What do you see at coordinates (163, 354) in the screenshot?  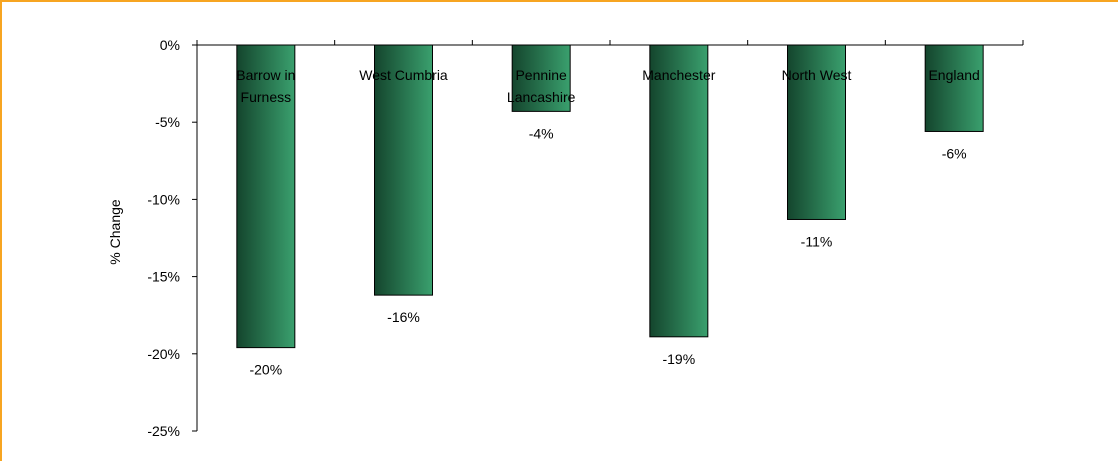 I see `y-tick-label: -20%` at bounding box center [163, 354].